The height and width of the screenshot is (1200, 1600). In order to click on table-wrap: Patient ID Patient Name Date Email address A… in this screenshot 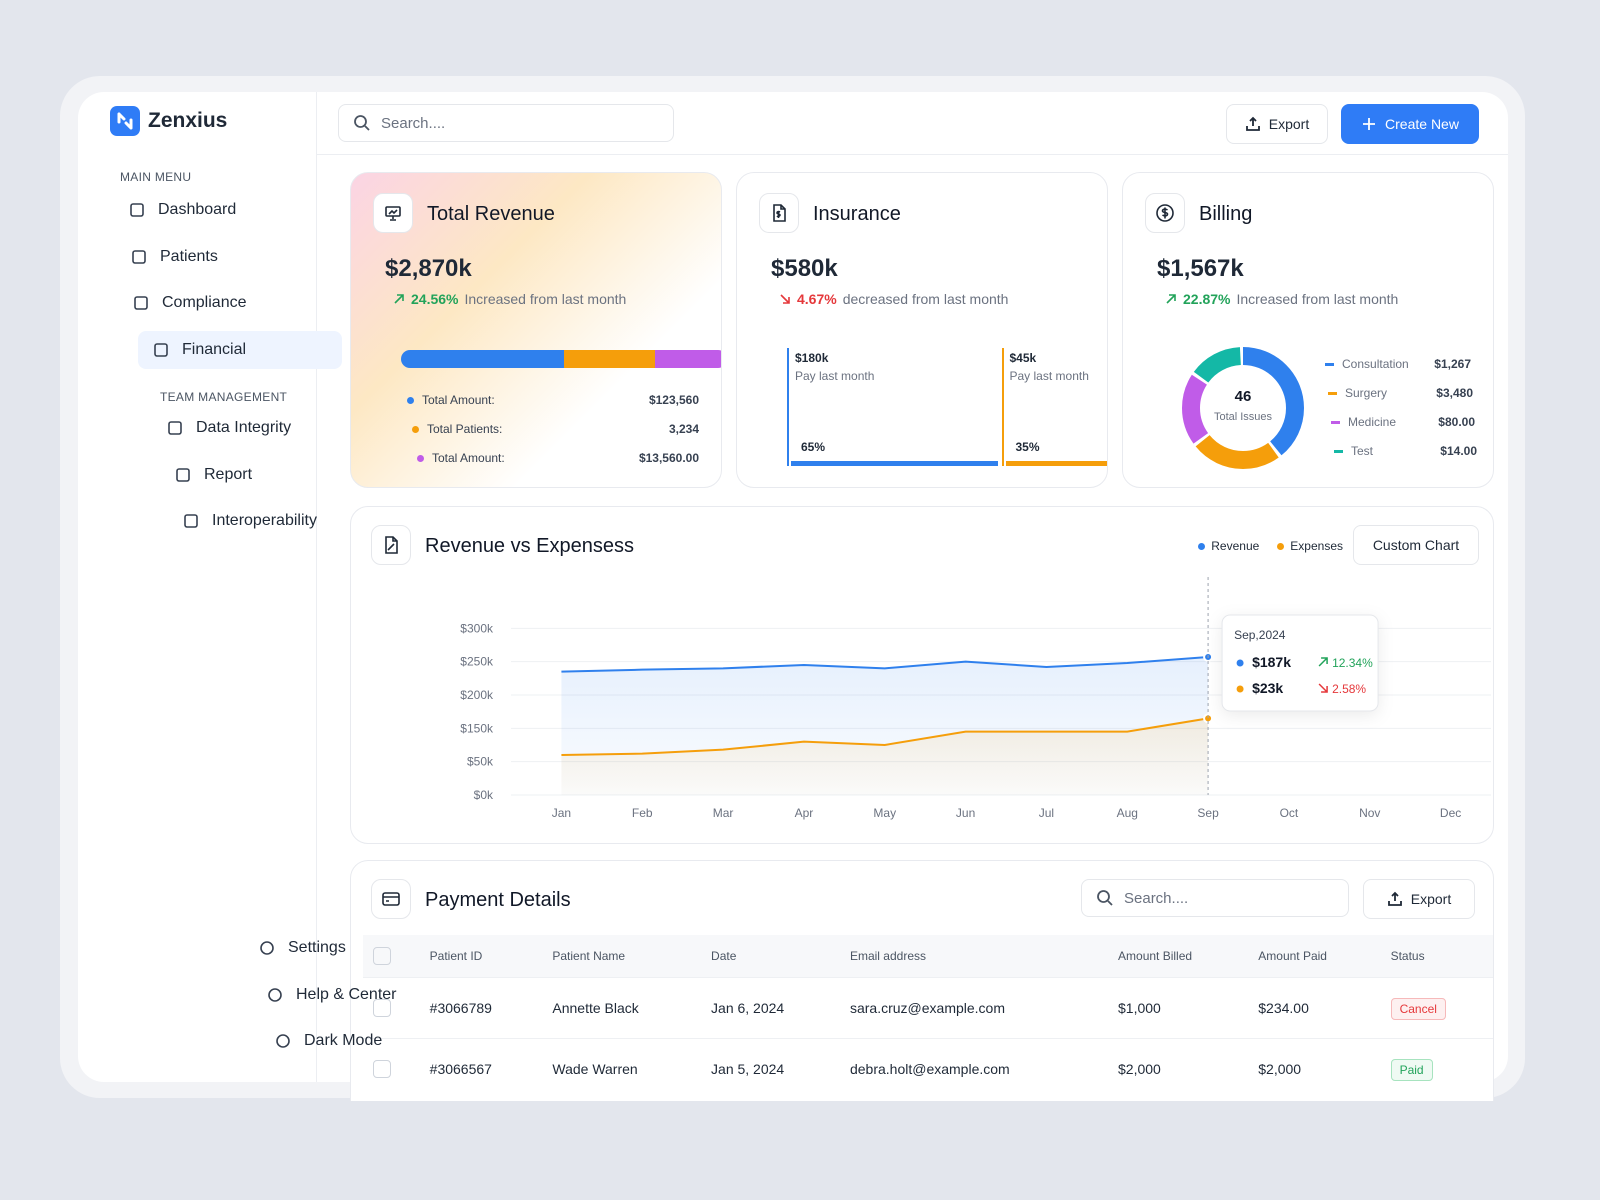, I will do `click(928, 1017)`.